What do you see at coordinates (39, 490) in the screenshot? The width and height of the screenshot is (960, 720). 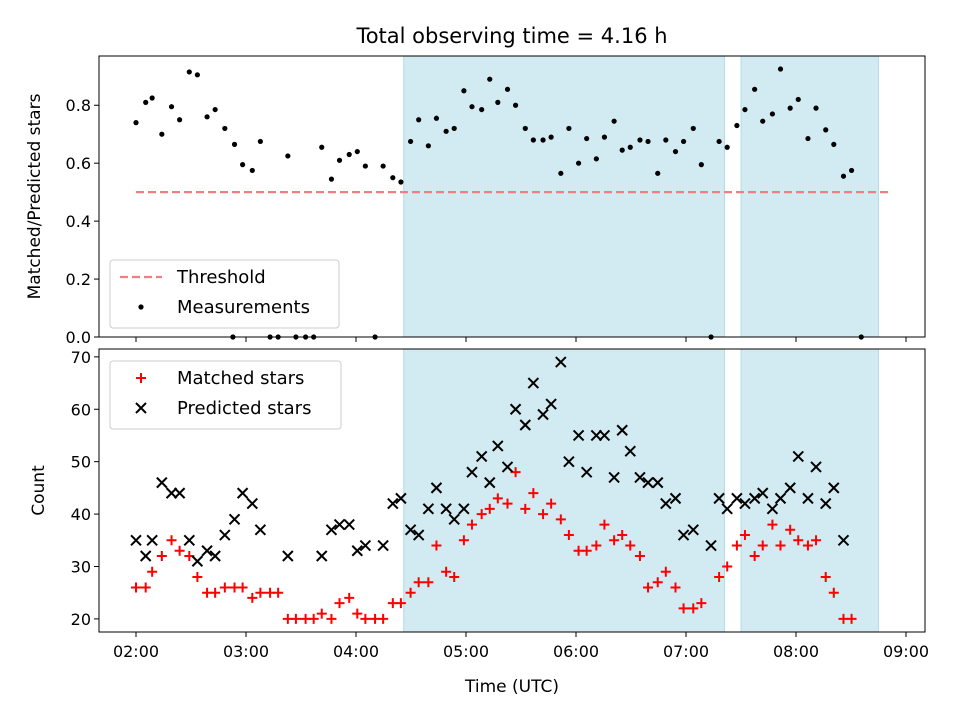 I see `y-axis-label: Count` at bounding box center [39, 490].